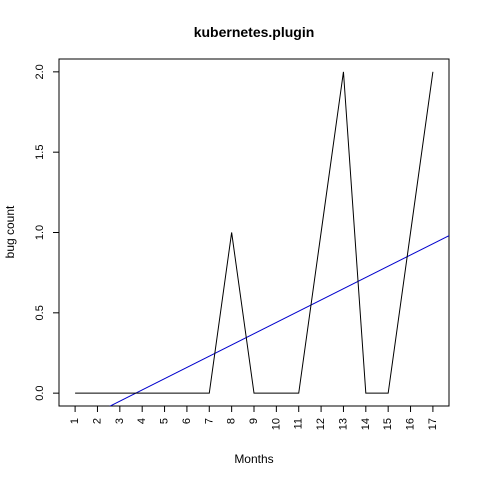 The height and width of the screenshot is (485, 480). I want to click on y-tick-label: 0.0, so click(40, 392).